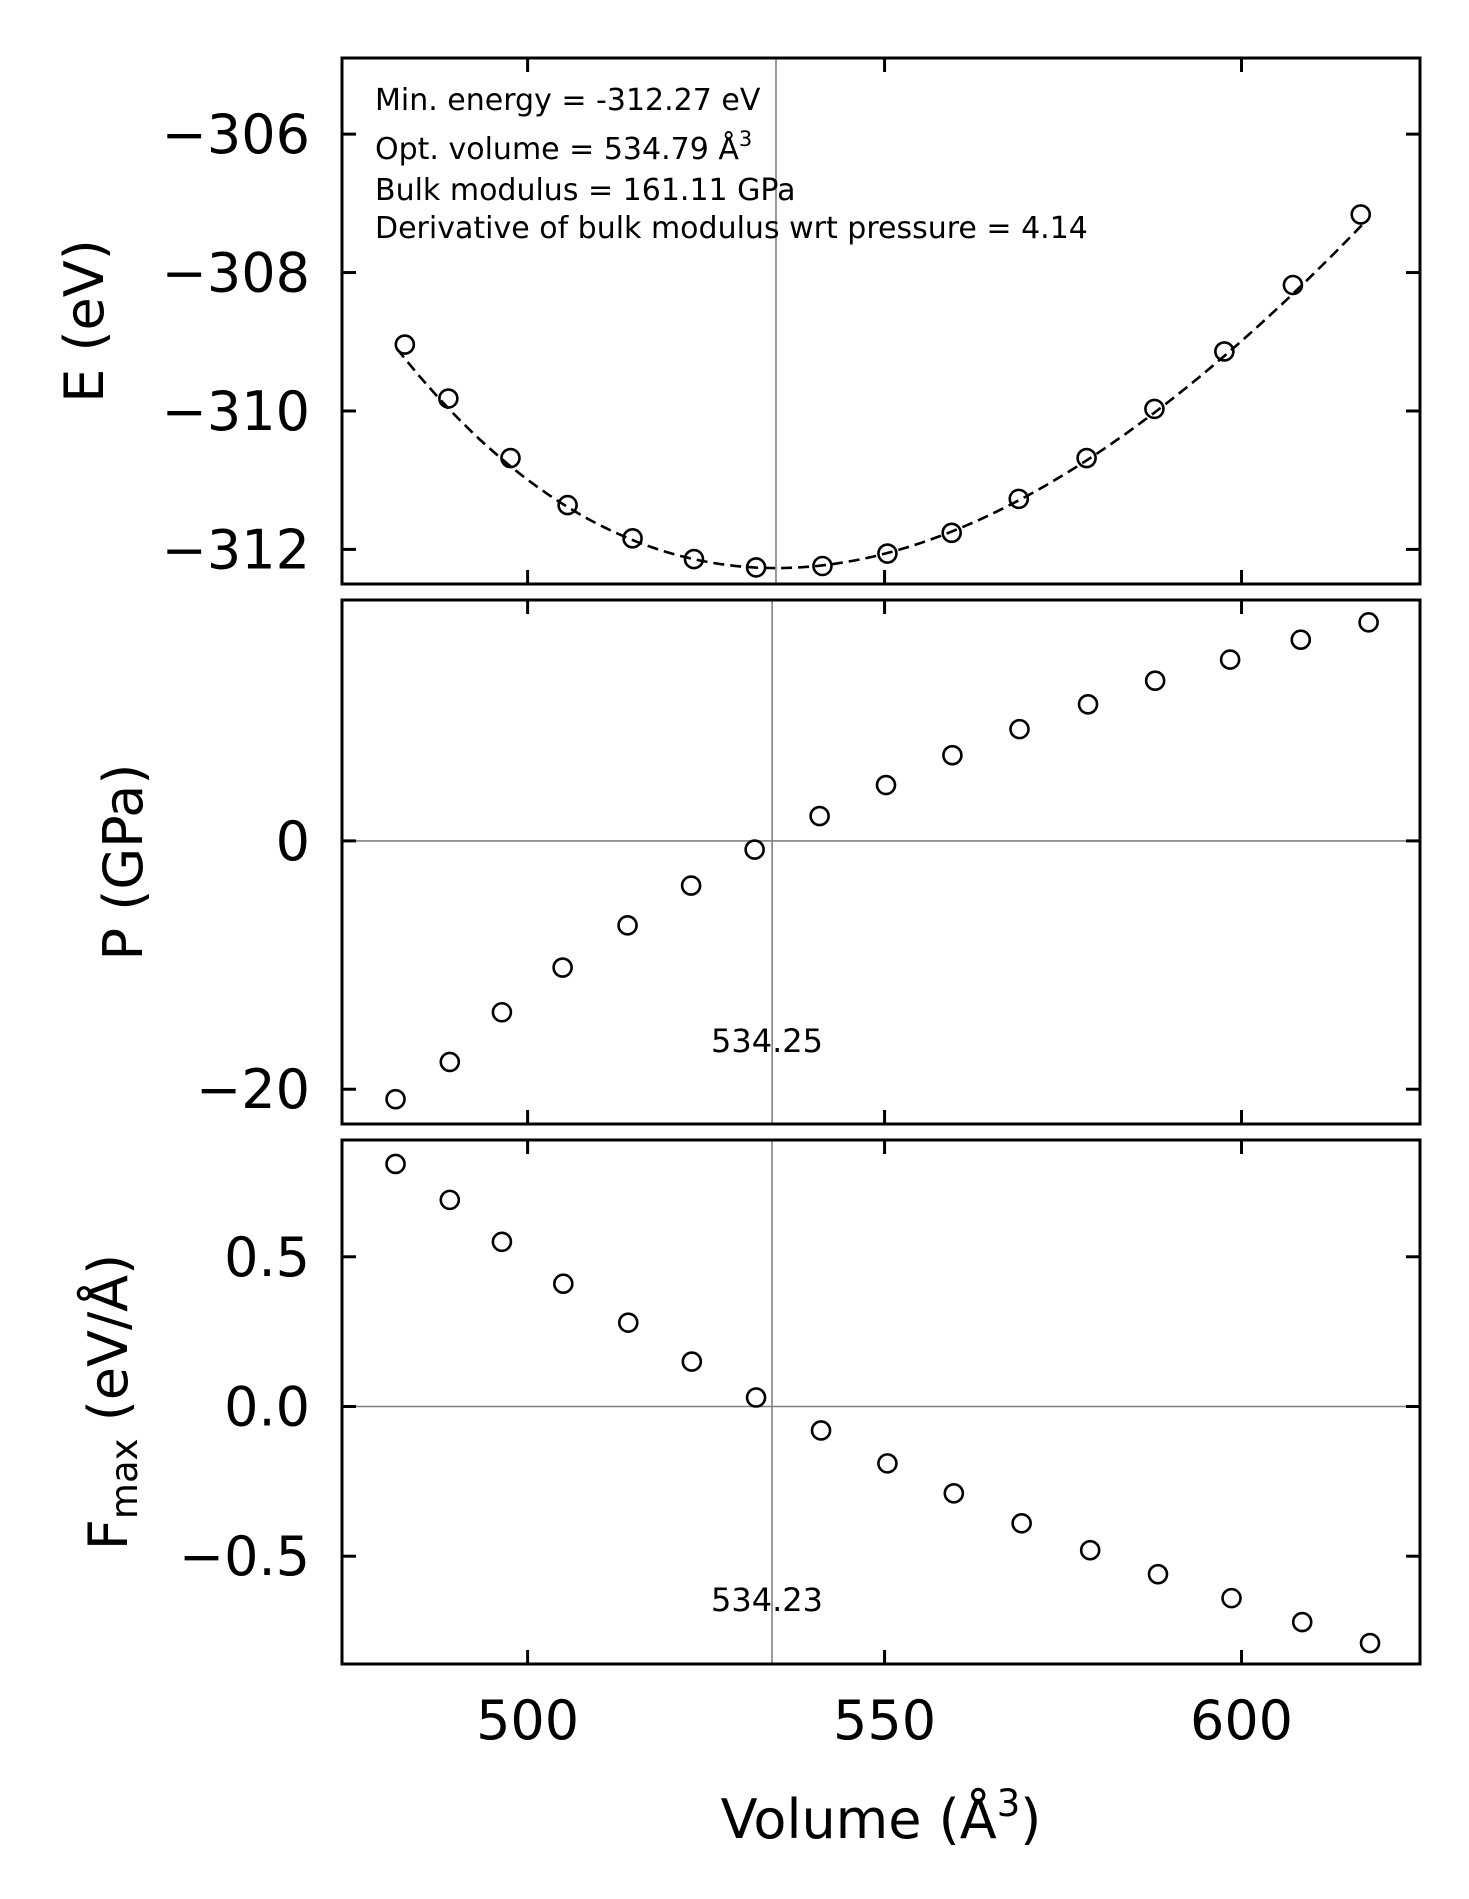 The width and height of the screenshot is (1469, 1899). What do you see at coordinates (244, 1556) in the screenshot?
I see `force-ytick-label: −0.5` at bounding box center [244, 1556].